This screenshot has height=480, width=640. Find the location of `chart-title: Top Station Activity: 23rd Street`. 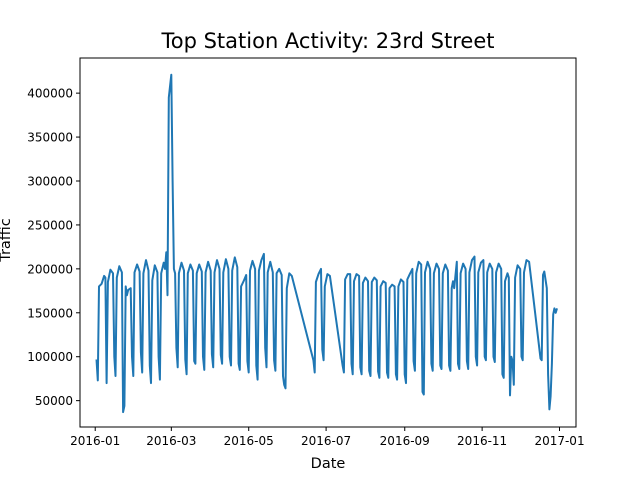

chart-title: Top Station Activity: 23rd Street is located at coordinates (327, 41).